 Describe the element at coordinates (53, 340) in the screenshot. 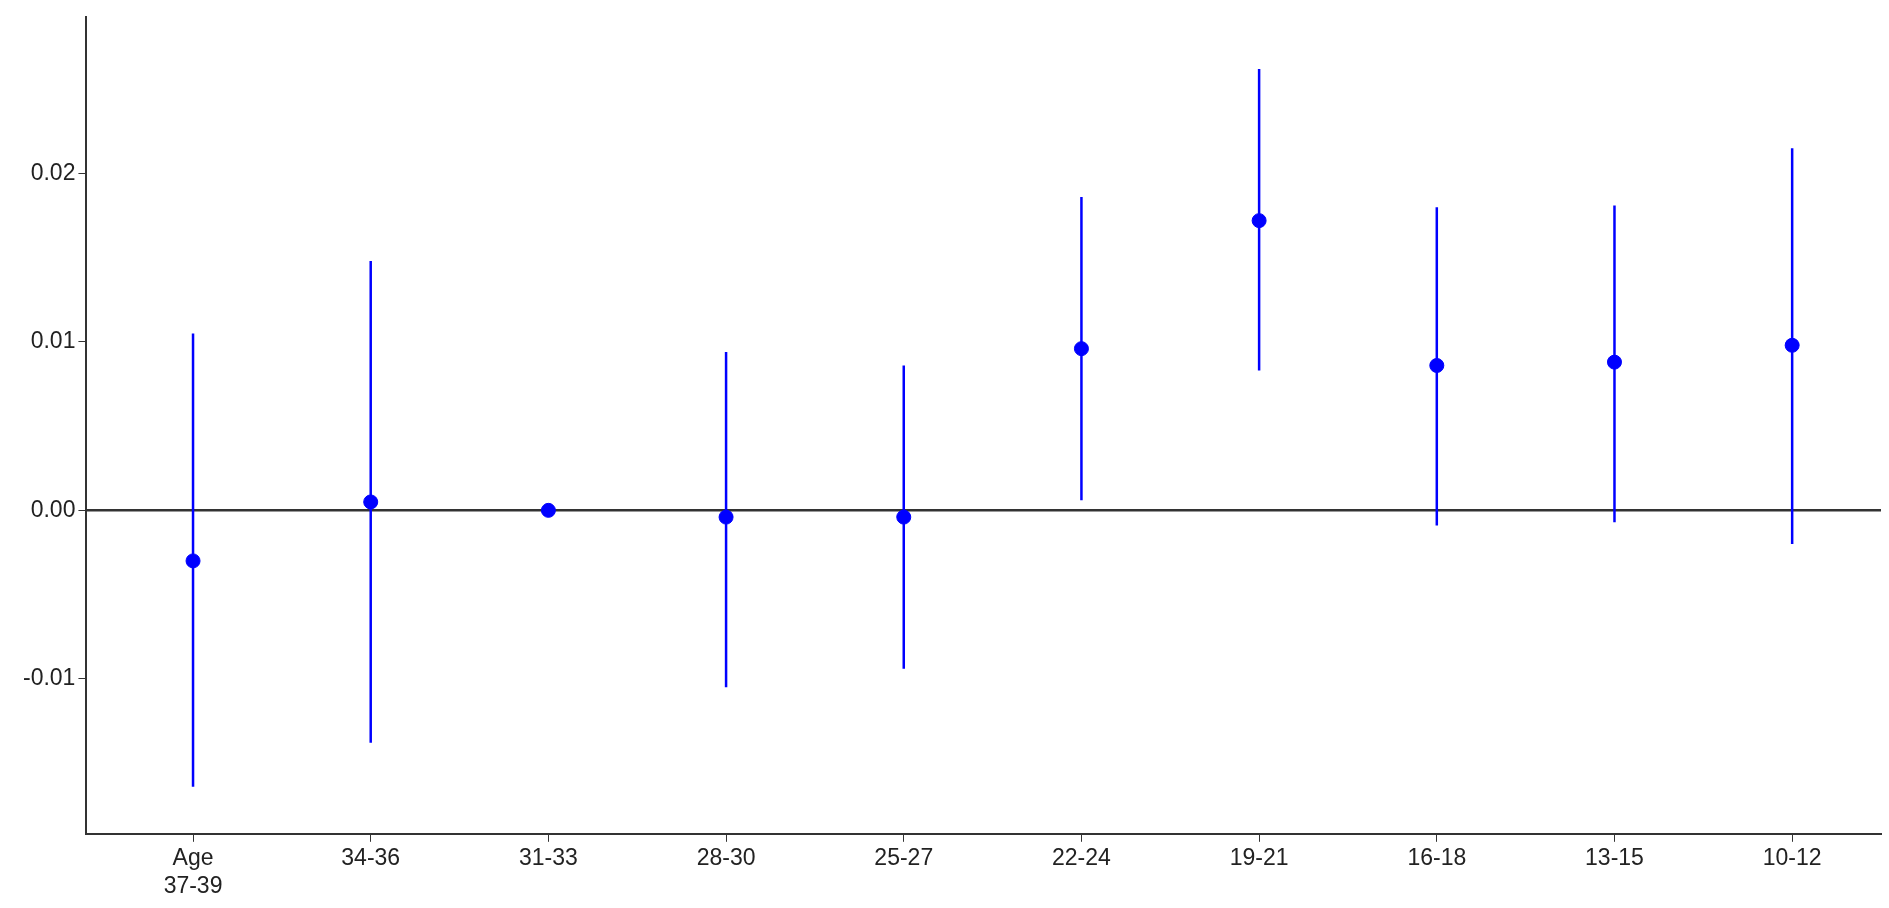

I see `y-tick-label: 0.01` at that location.